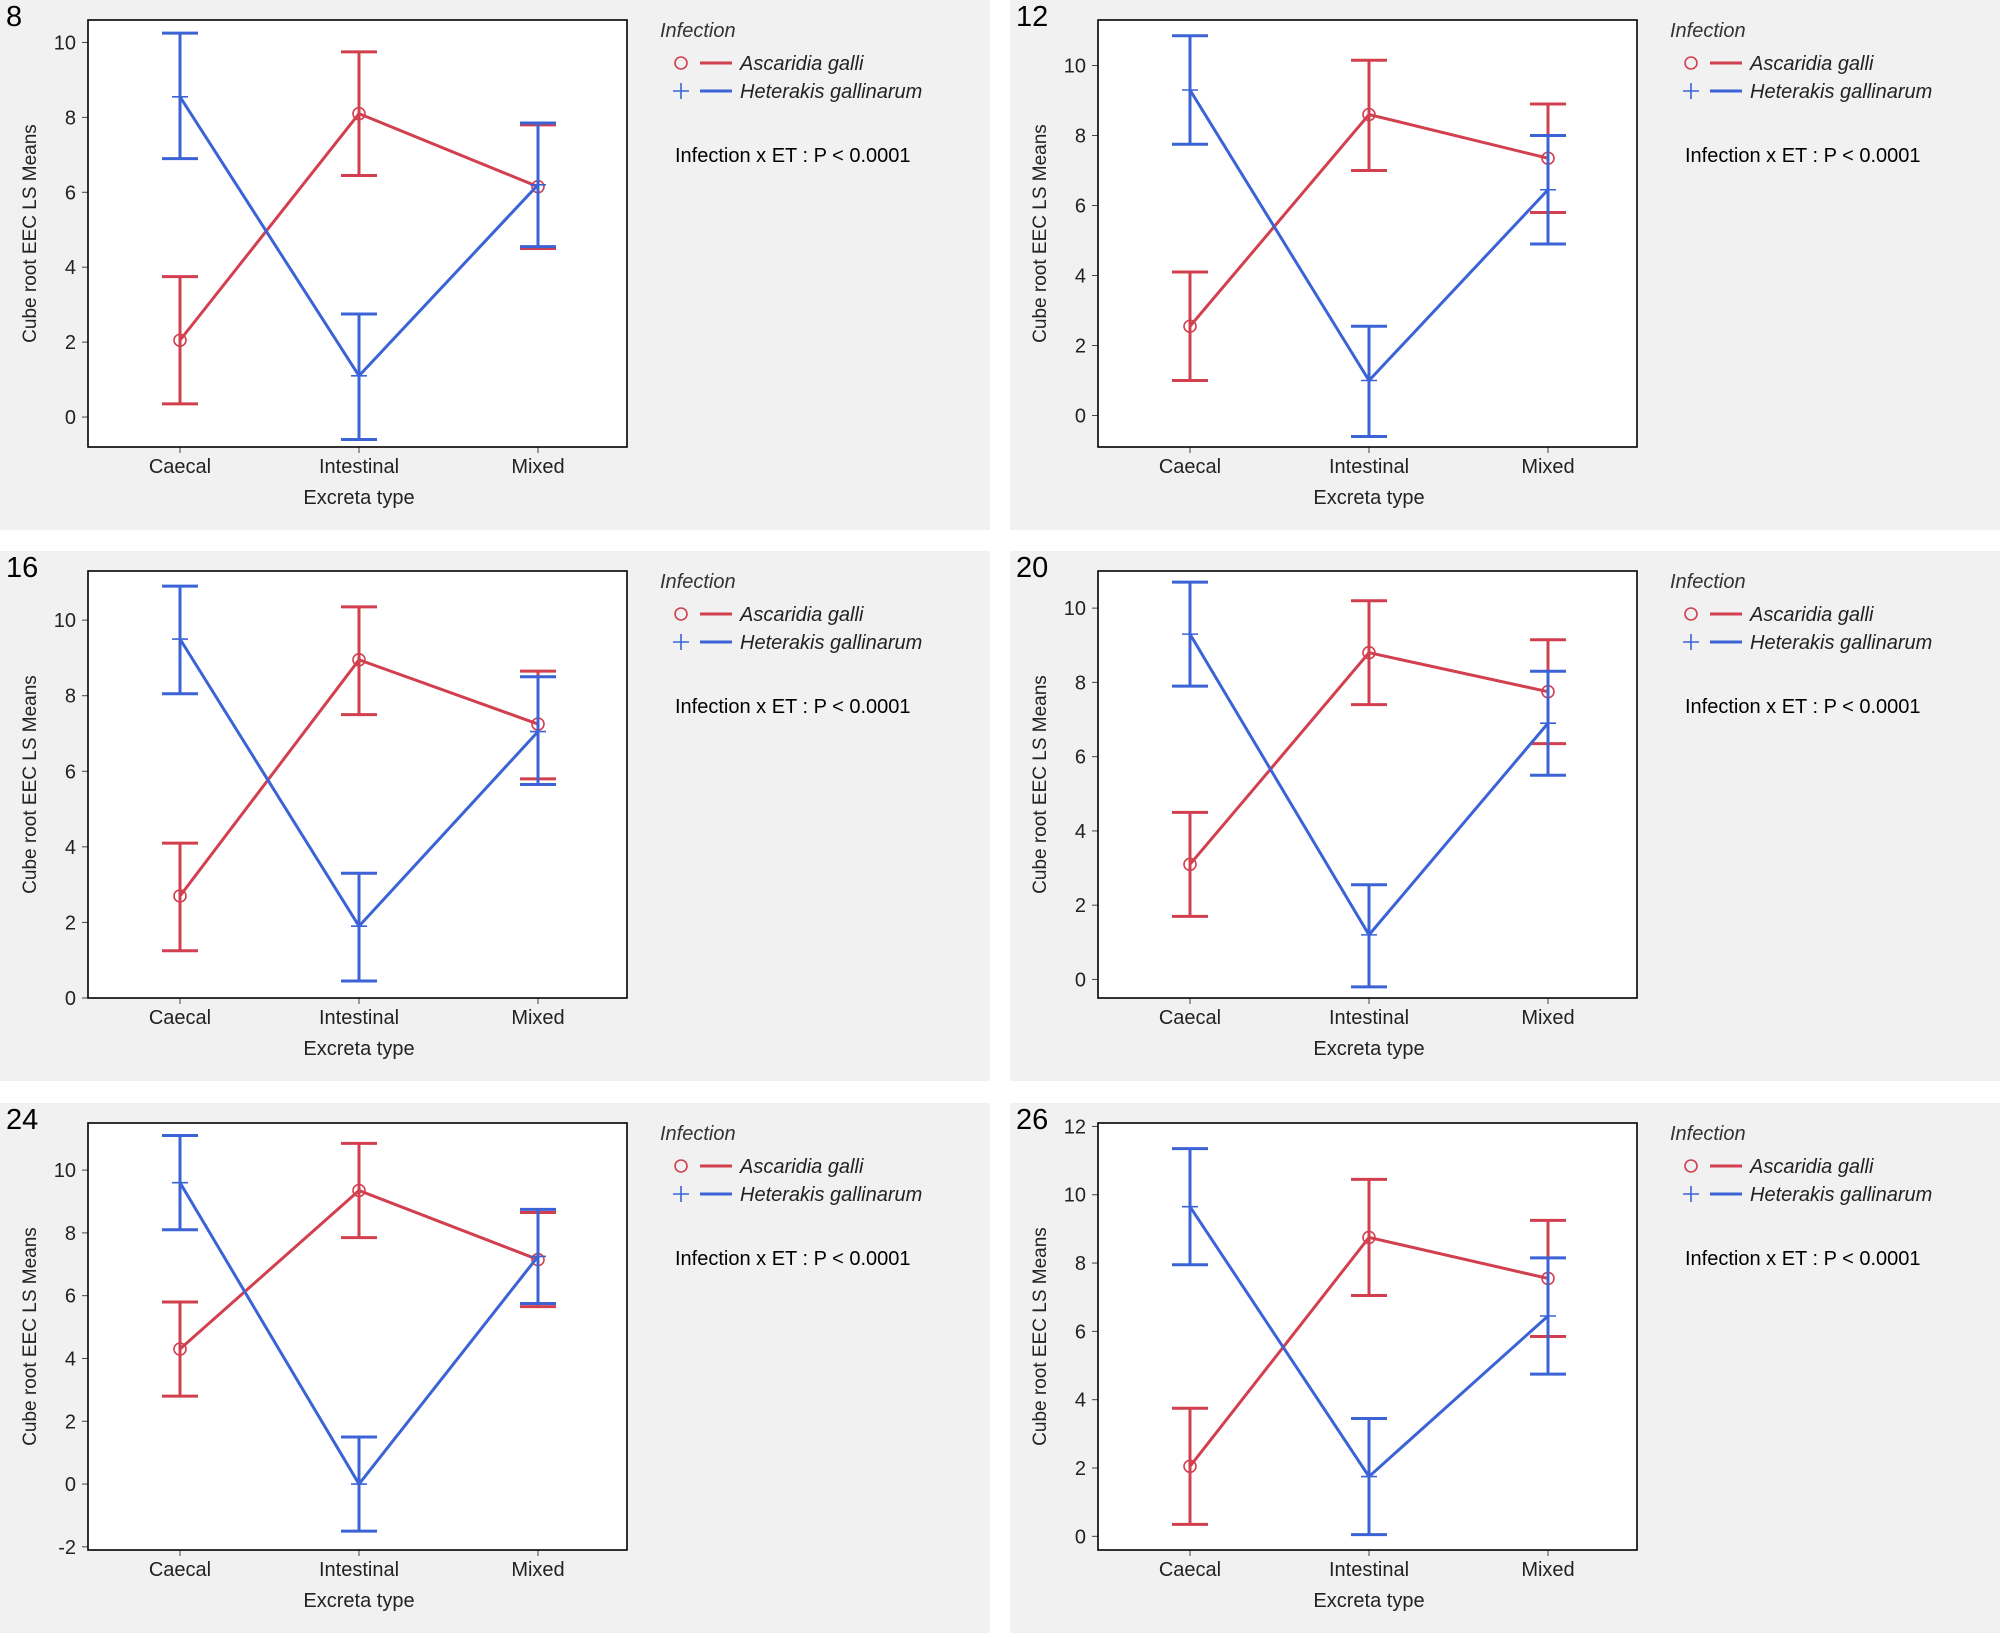 The height and width of the screenshot is (1638, 2000). Describe the element at coordinates (22, 1120) in the screenshot. I see `panel-label: 24` at that location.